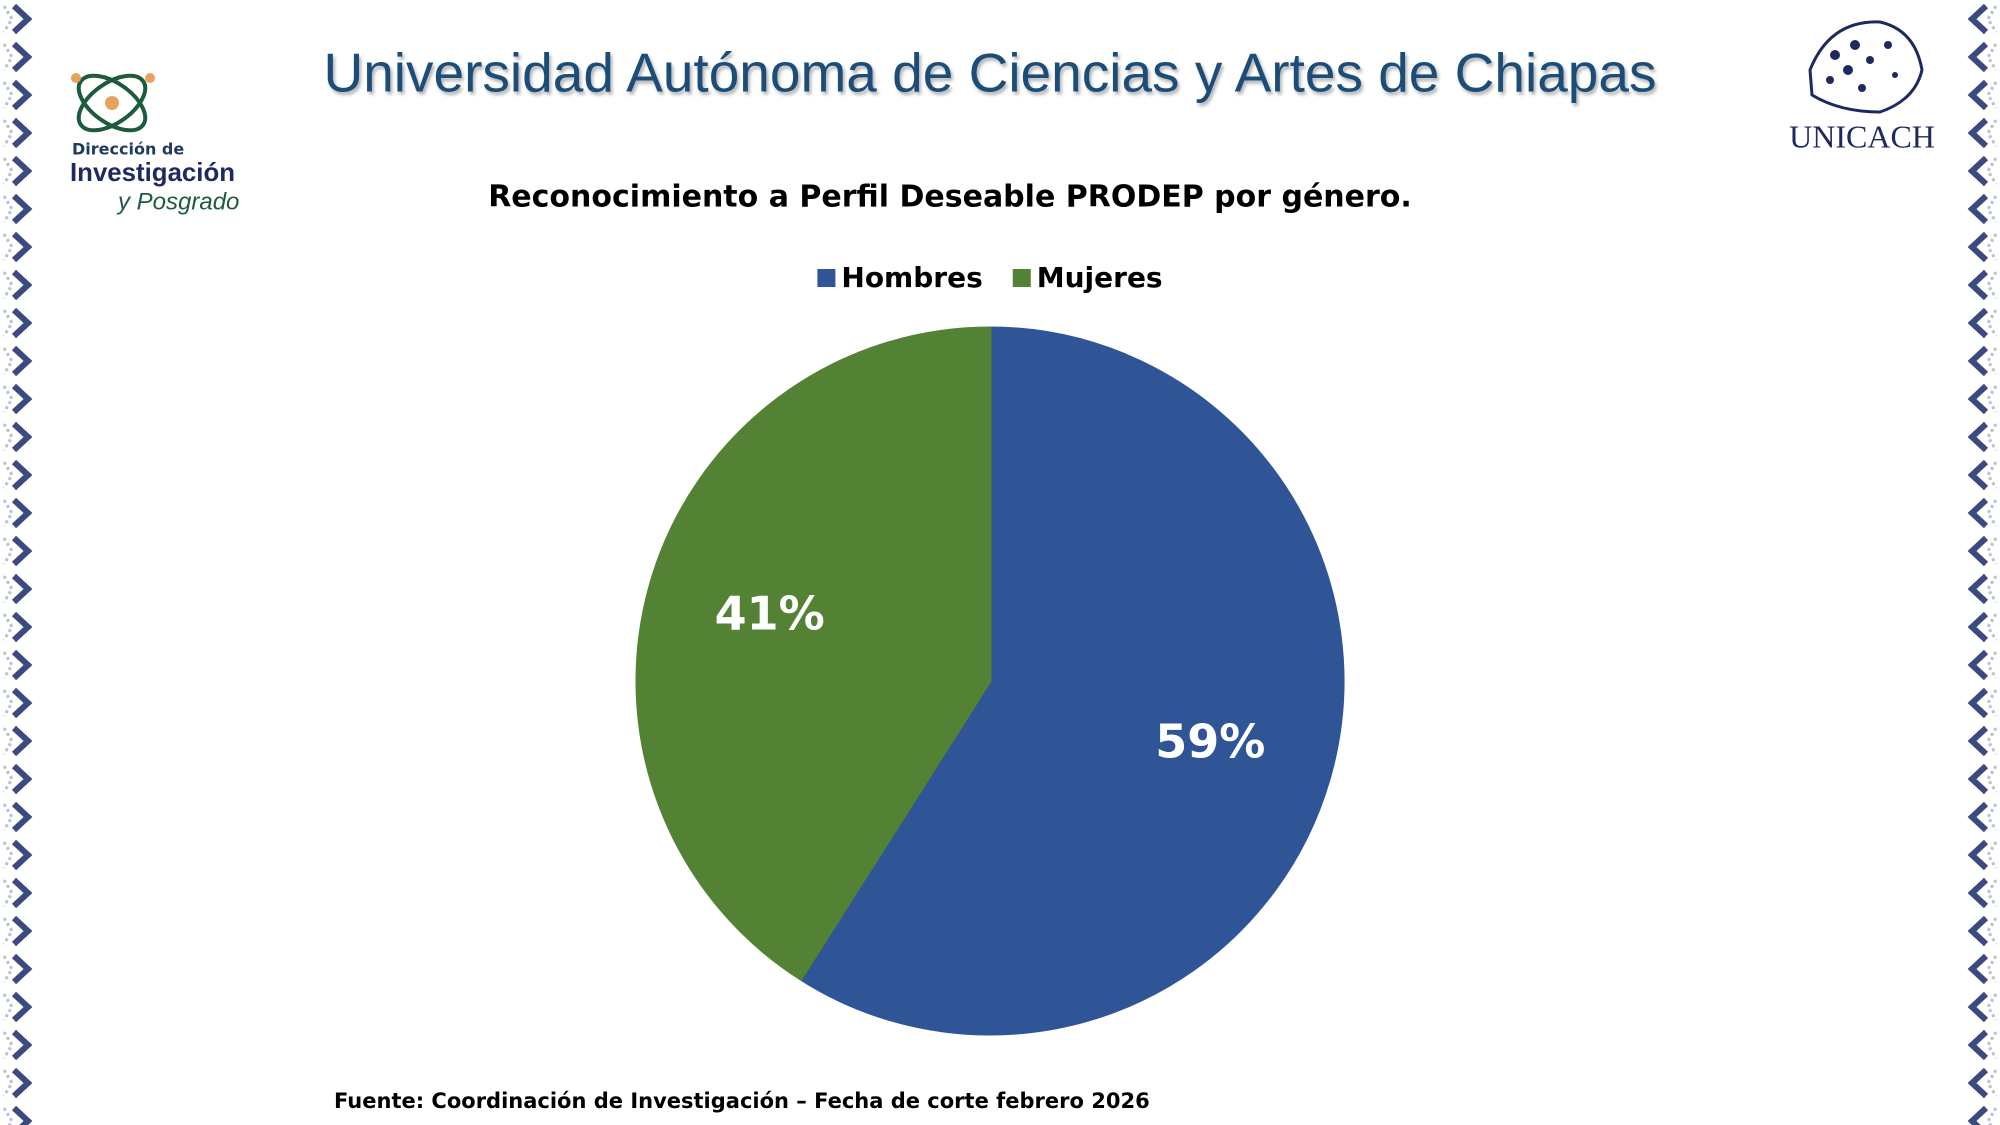  I want to click on right-border, so click(1978, 562).